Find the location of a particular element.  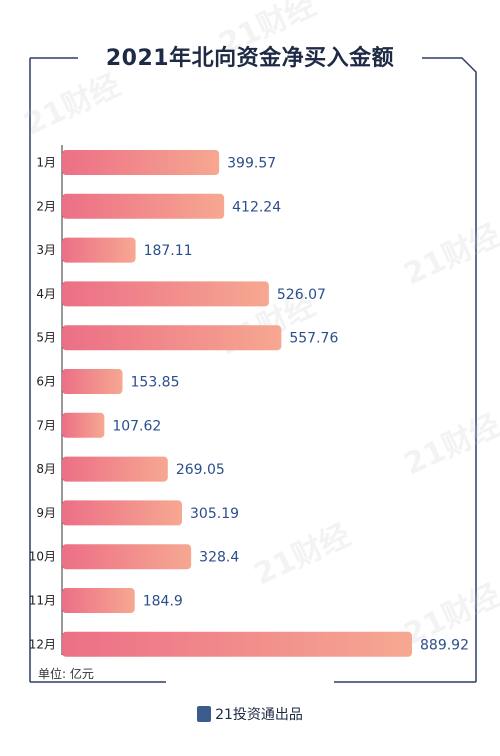

value-label: 184.9 is located at coordinates (163, 602).